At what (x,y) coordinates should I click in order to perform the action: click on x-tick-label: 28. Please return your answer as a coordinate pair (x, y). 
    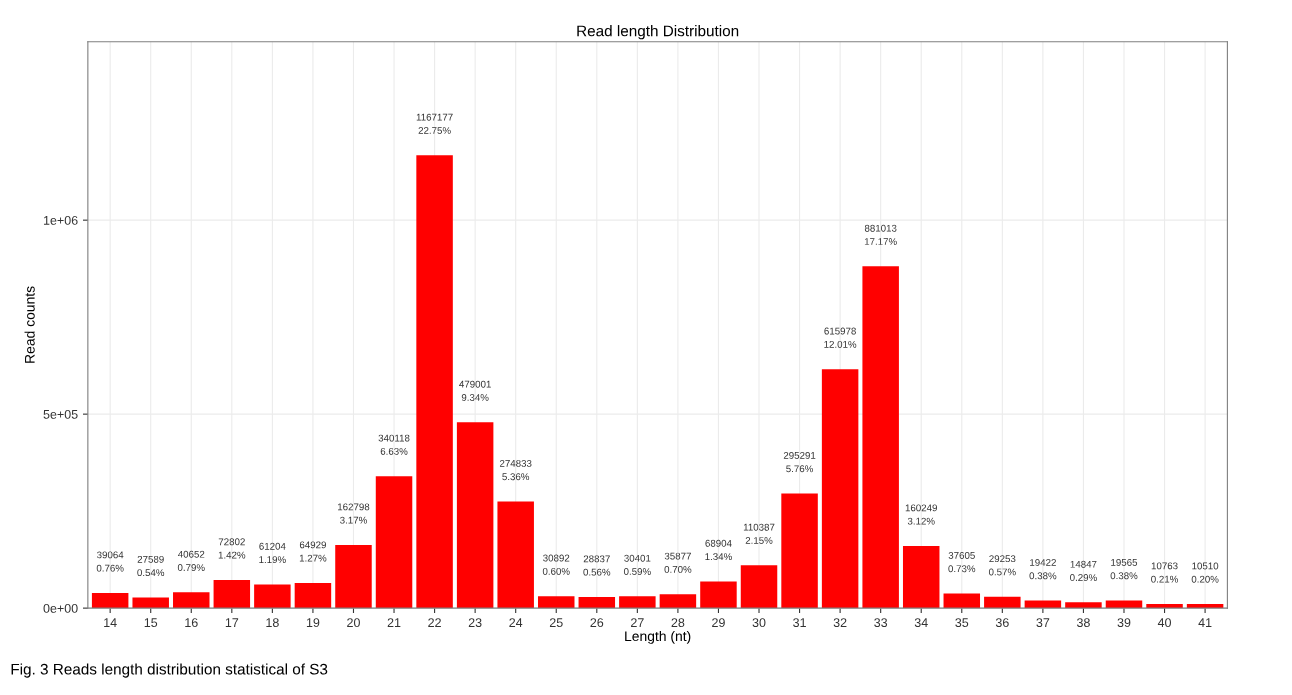
    Looking at the image, I should click on (678, 623).